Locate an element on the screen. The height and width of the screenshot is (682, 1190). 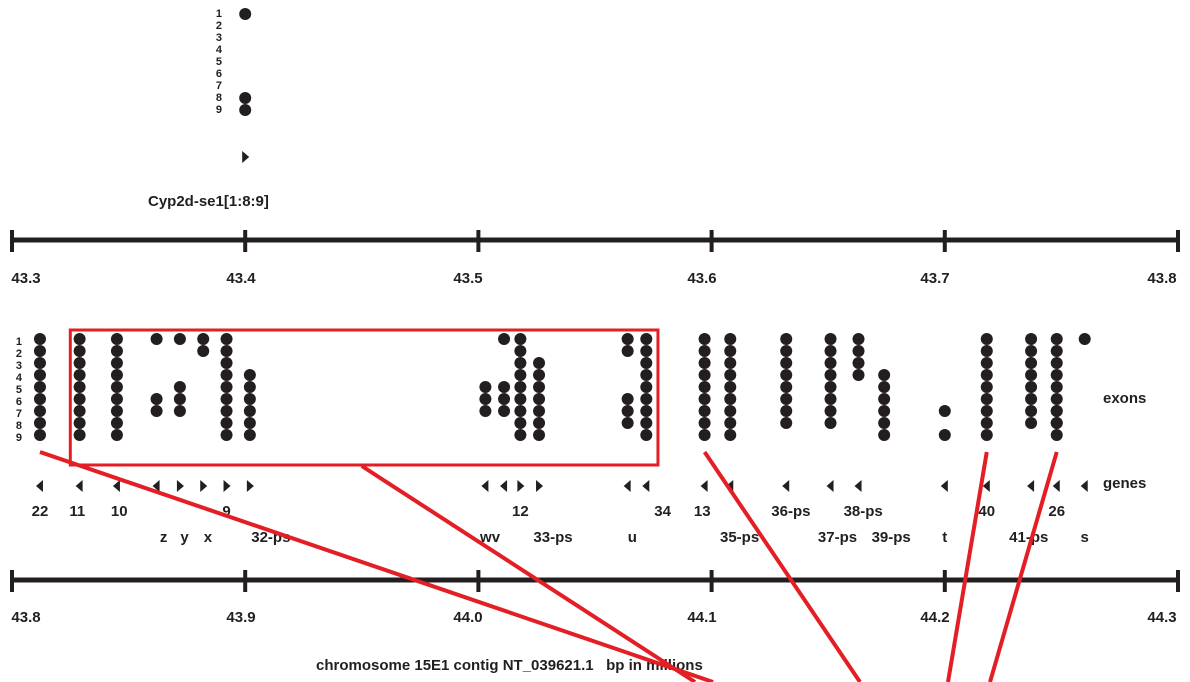
axis-ticks is located at coordinates (595, 241).